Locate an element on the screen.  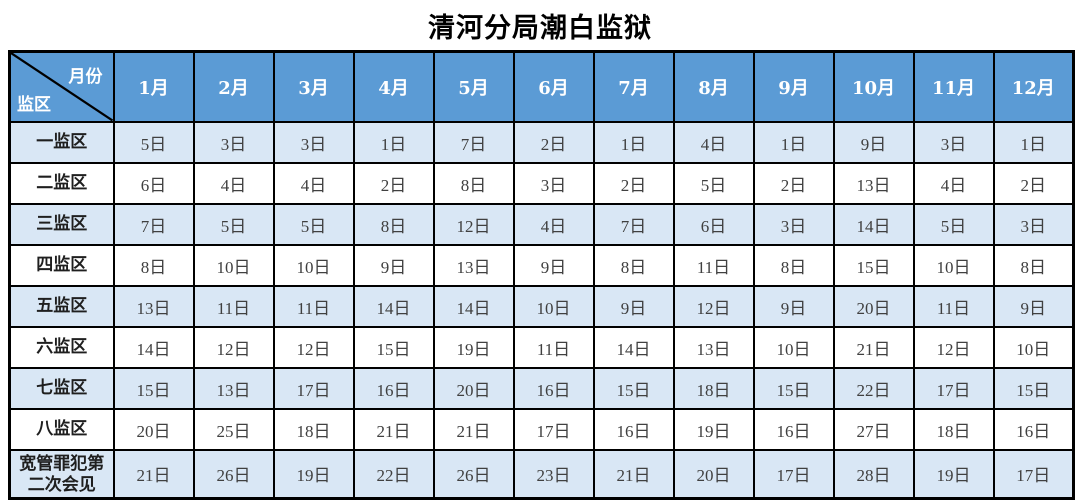
table-row: 六监区 14日 12日 12日 15日 19日 11日 14日 13日 10日 21日 12日 10日 is located at coordinates (541, 347).